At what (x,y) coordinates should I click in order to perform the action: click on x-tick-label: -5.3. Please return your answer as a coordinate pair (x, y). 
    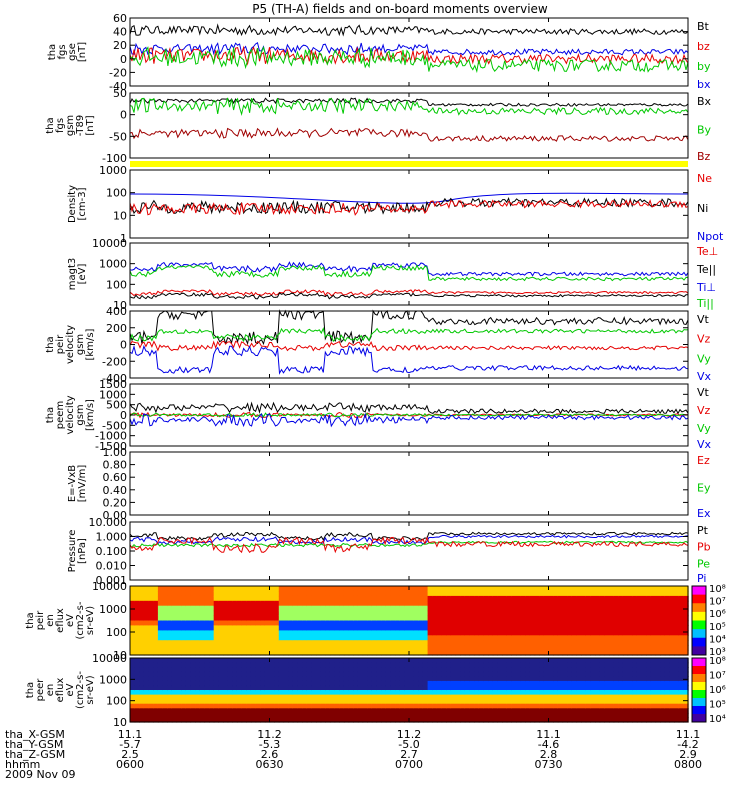
    Looking at the image, I should click on (269, 744).